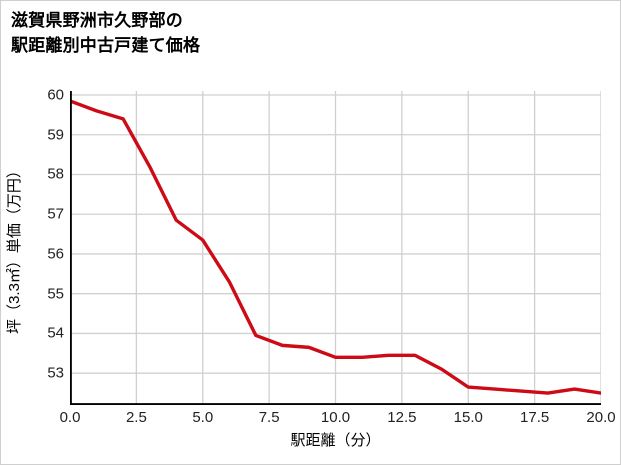 The image size is (621, 465). I want to click on y-axis-title: 坪（3.3㎡）単価（万円）, so click(13, 248).